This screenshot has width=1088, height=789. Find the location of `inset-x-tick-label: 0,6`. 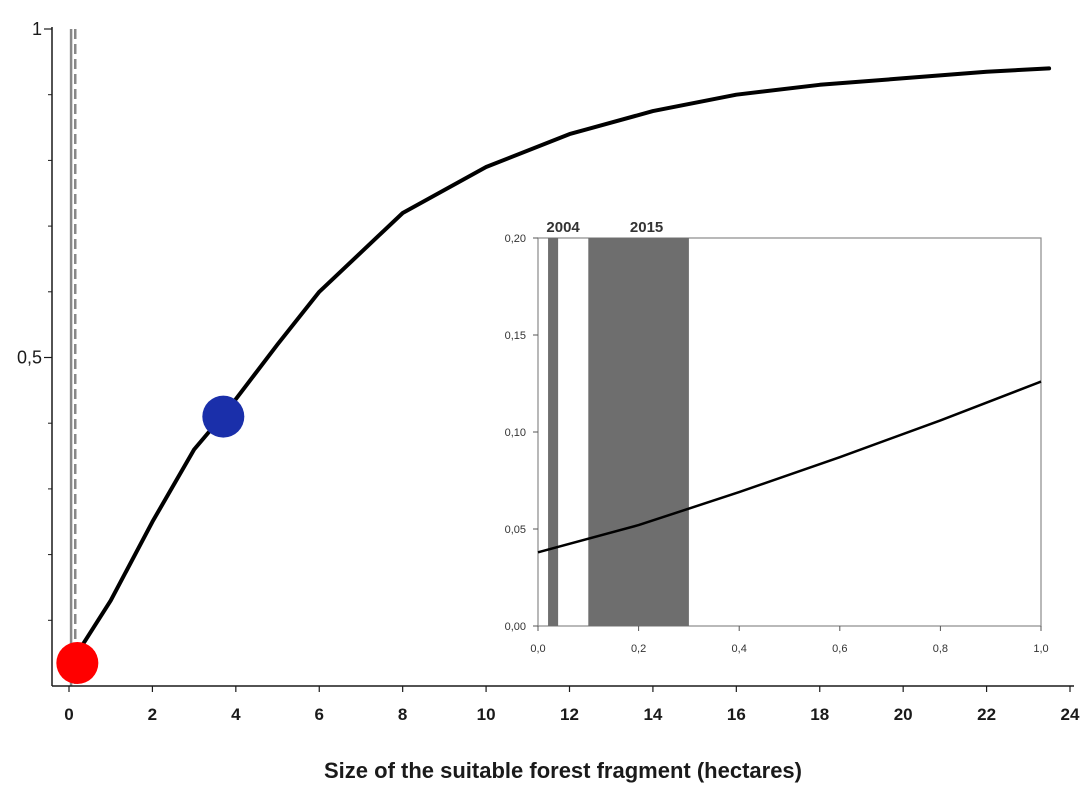

inset-x-tick-label: 0,6 is located at coordinates (839, 649).